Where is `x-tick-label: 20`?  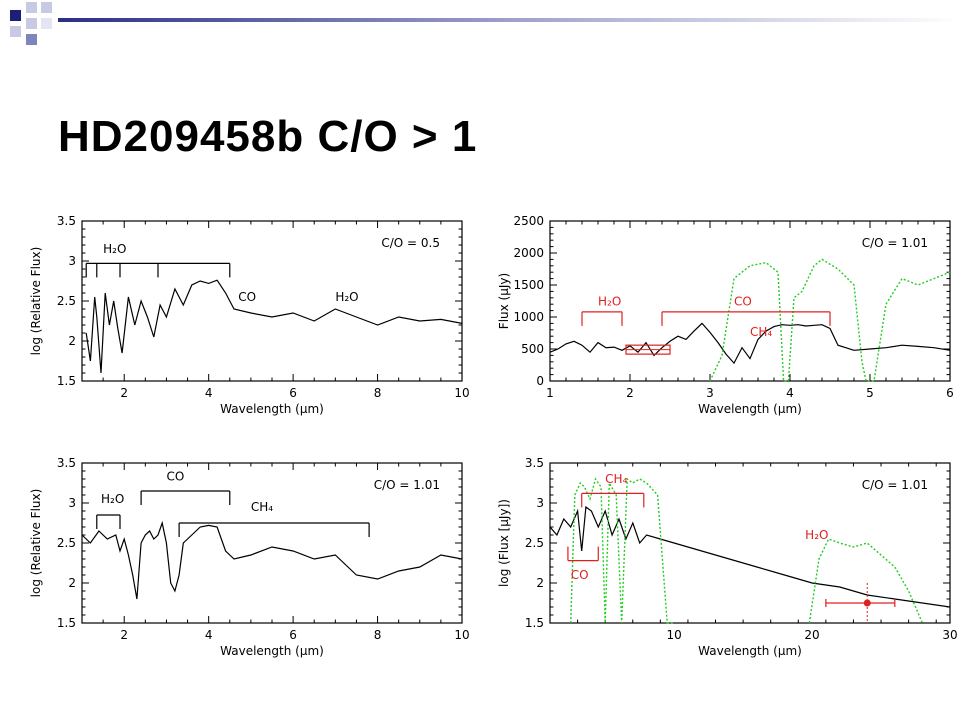 x-tick-label: 20 is located at coordinates (811, 635).